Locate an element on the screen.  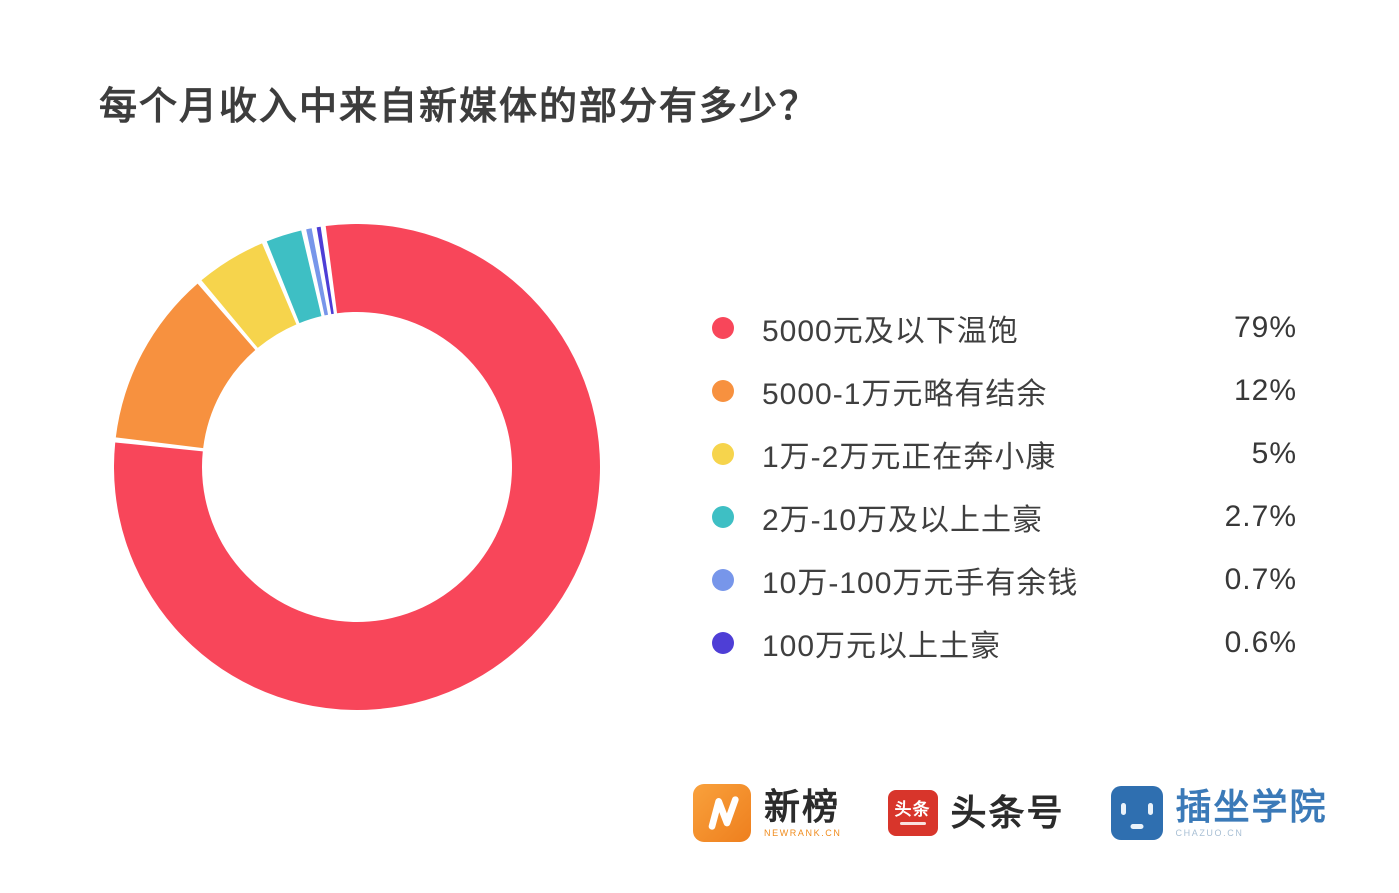
chazuo-face-icon is located at coordinates (1136, 813).